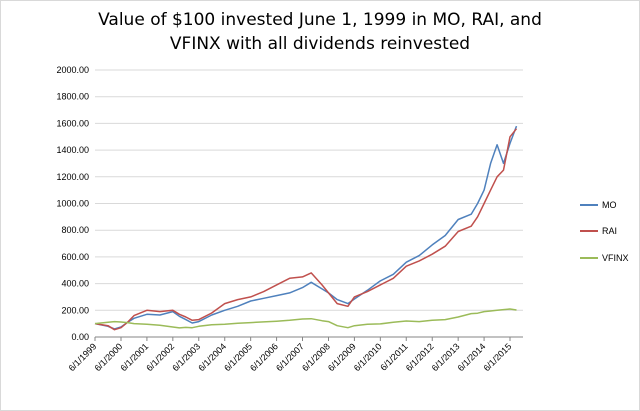 The width and height of the screenshot is (640, 411). I want to click on series-line-vfinx, so click(305, 318).